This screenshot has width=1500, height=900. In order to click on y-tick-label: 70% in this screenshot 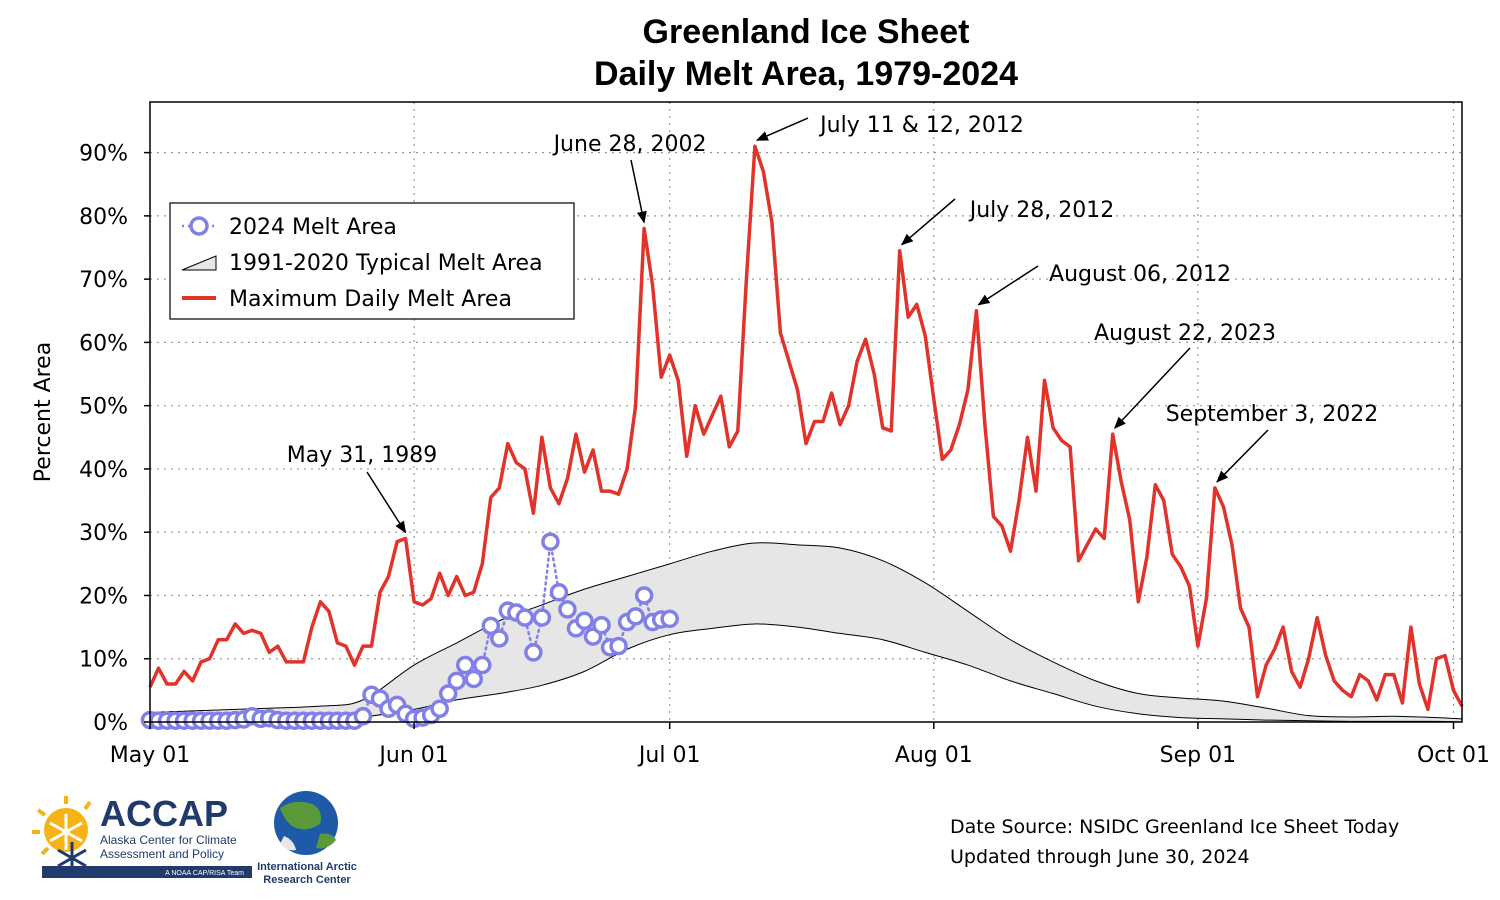, I will do `click(103, 280)`.